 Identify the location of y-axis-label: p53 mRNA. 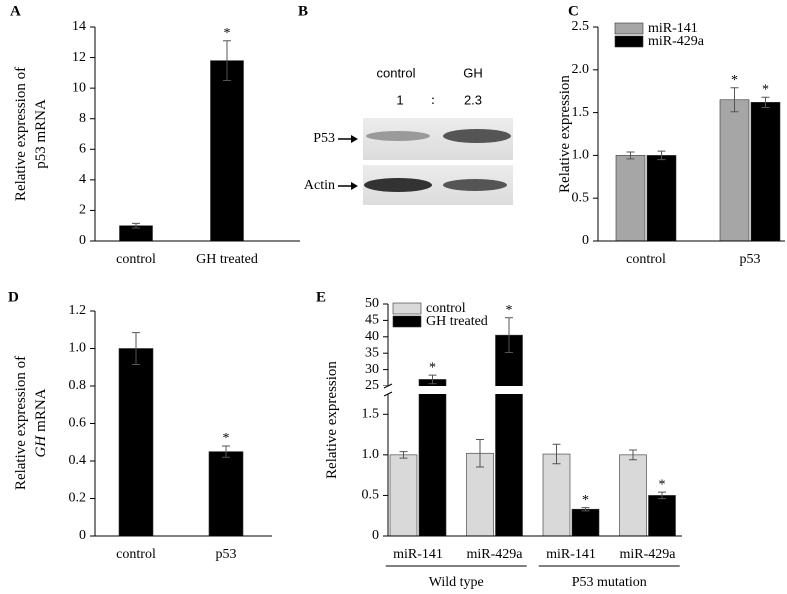
(41, 134).